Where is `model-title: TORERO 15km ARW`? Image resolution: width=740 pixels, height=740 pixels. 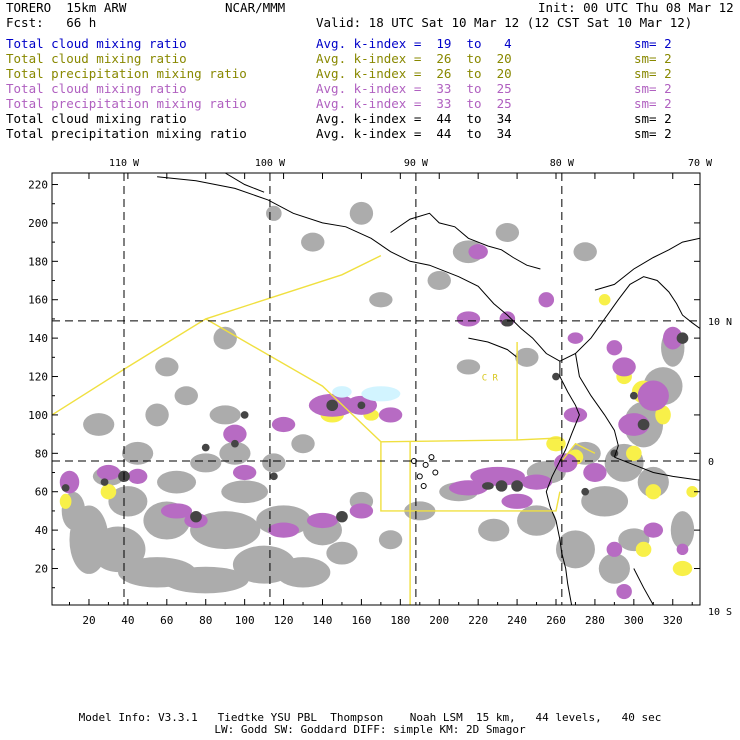
model-title: TORERO 15km ARW is located at coordinates (66, 7).